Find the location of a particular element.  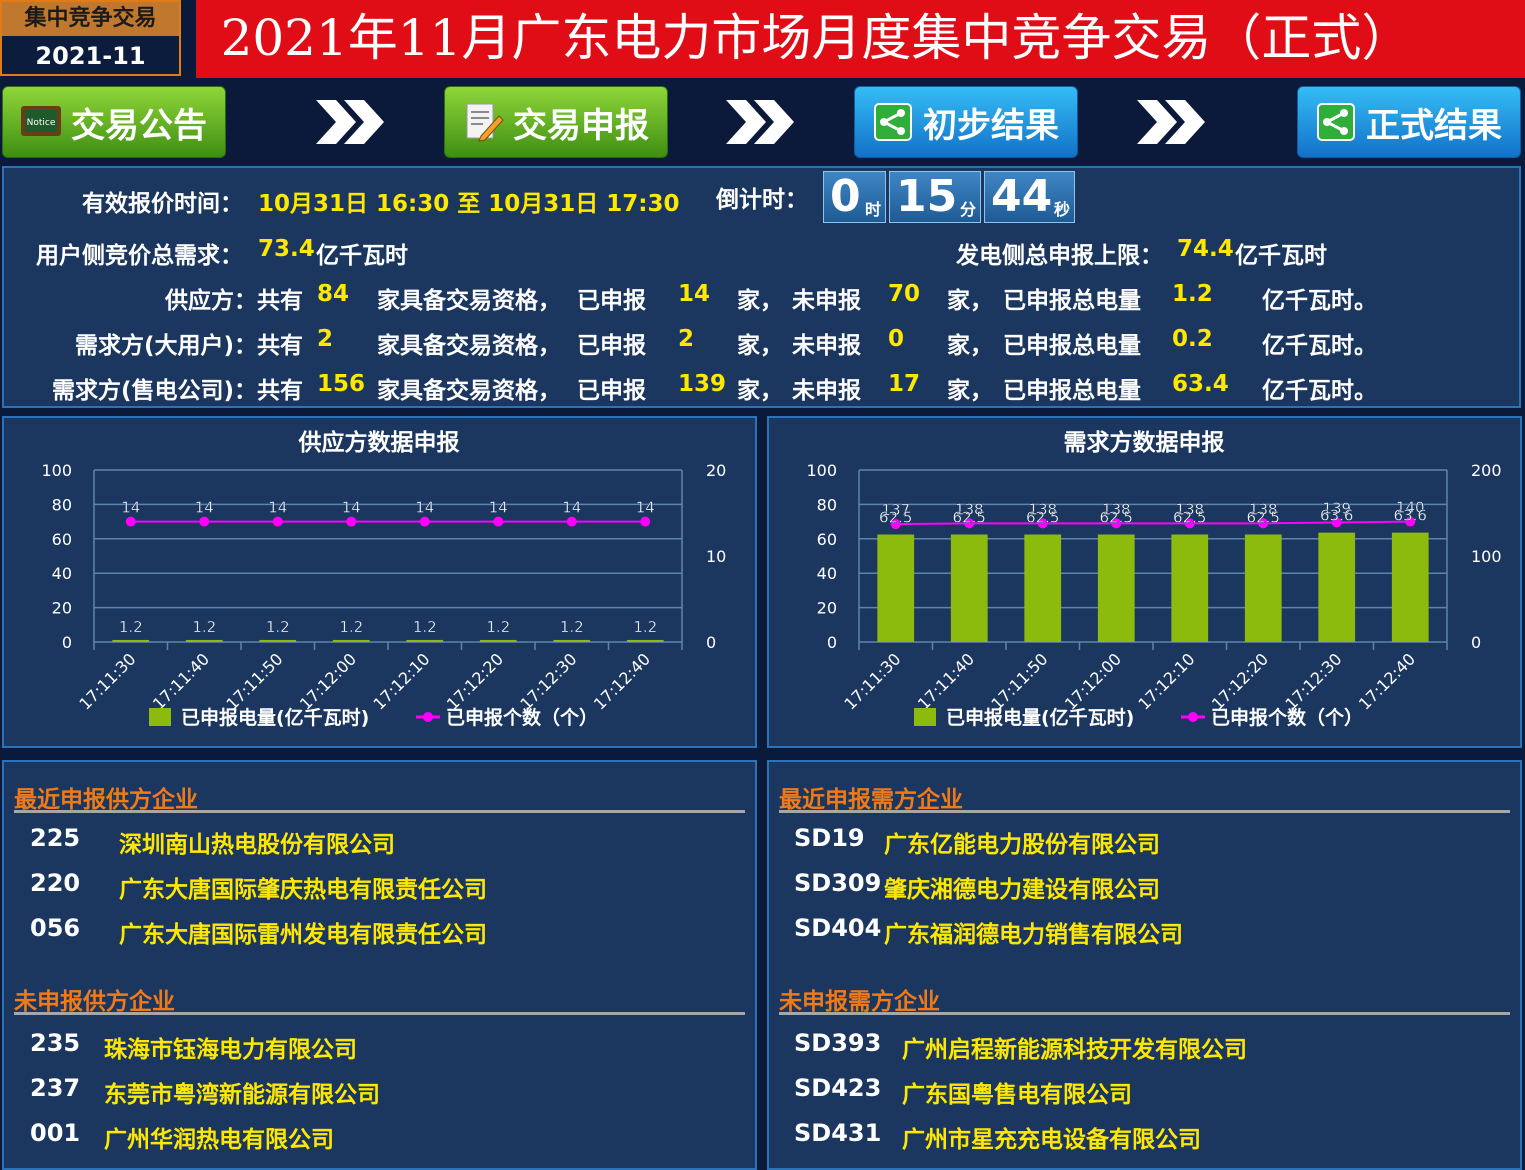

step-label: 初步结果 is located at coordinates (991, 125).